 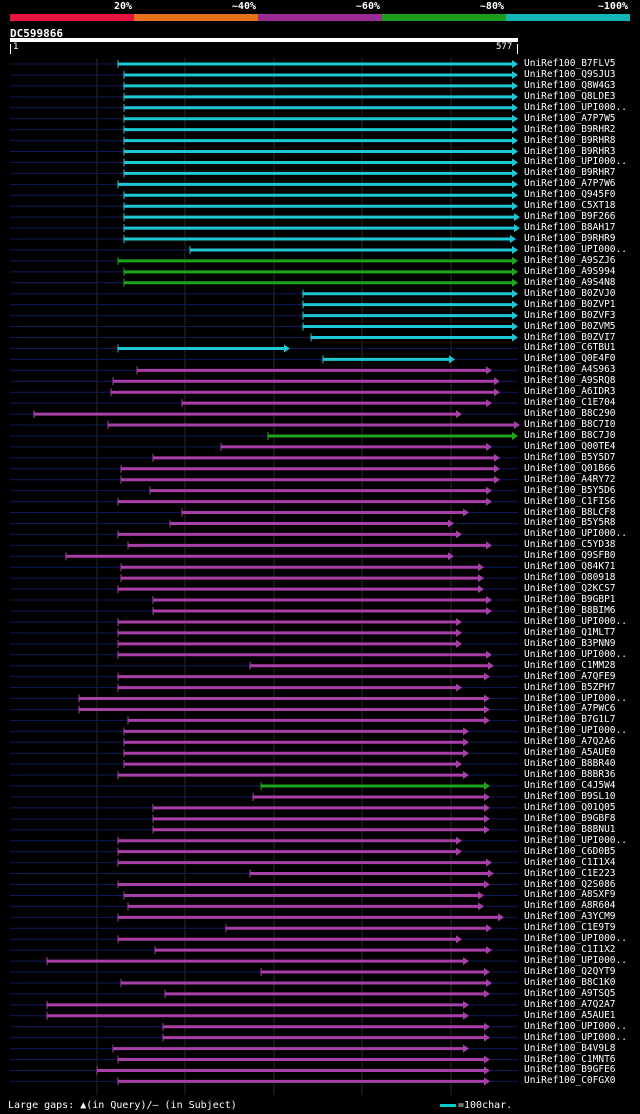 What do you see at coordinates (570, 709) in the screenshot?
I see `hit-label: UniRef100_A7PWC6` at bounding box center [570, 709].